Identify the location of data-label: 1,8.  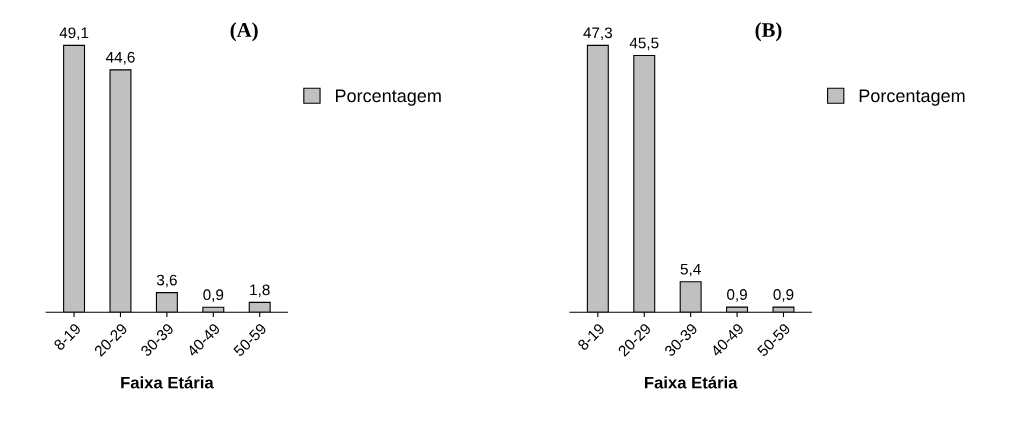
(260, 291).